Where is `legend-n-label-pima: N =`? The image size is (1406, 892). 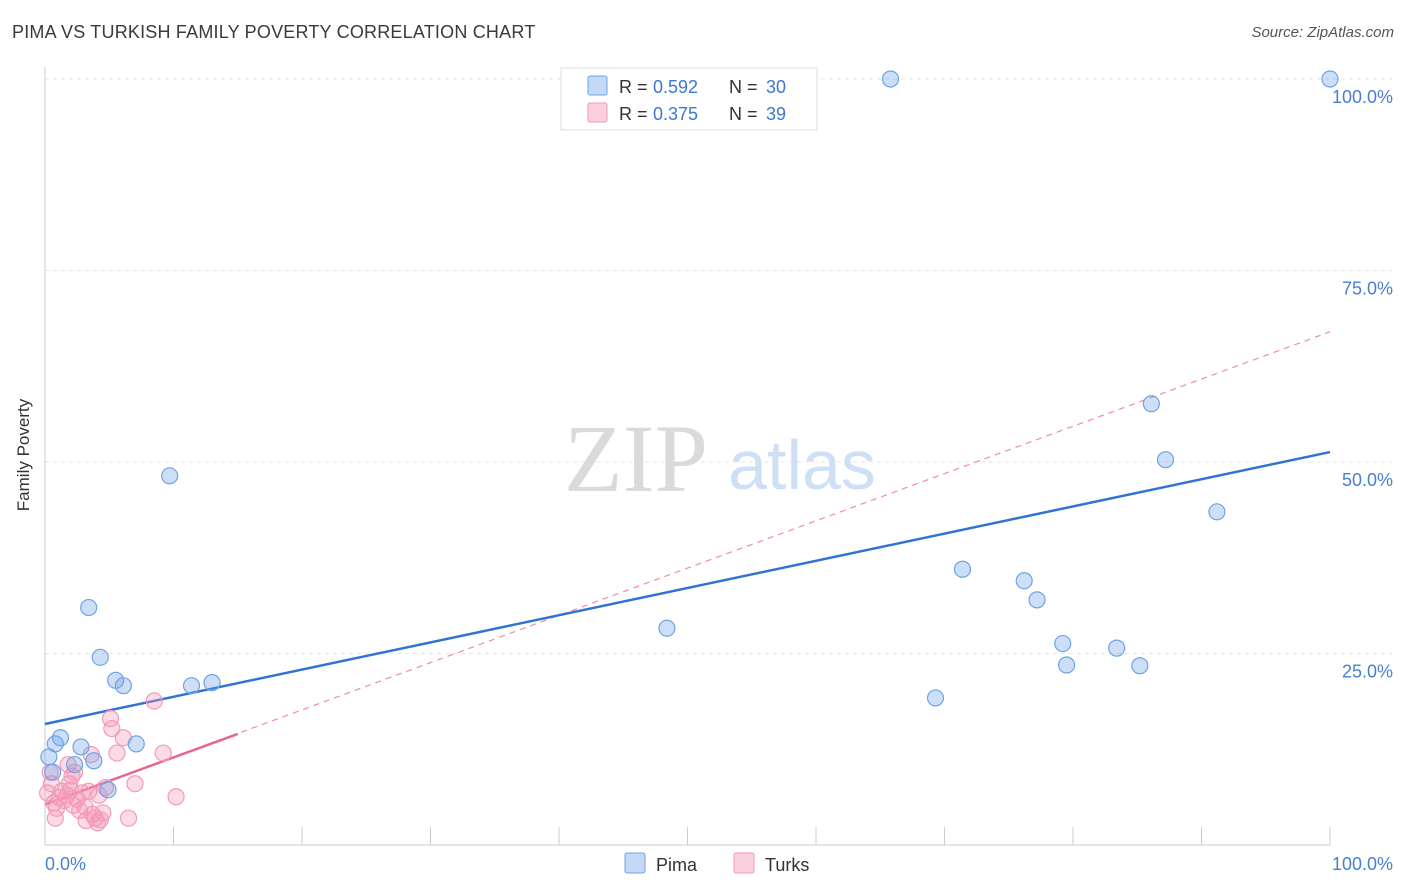
legend-n-label-pima: N = is located at coordinates (743, 87).